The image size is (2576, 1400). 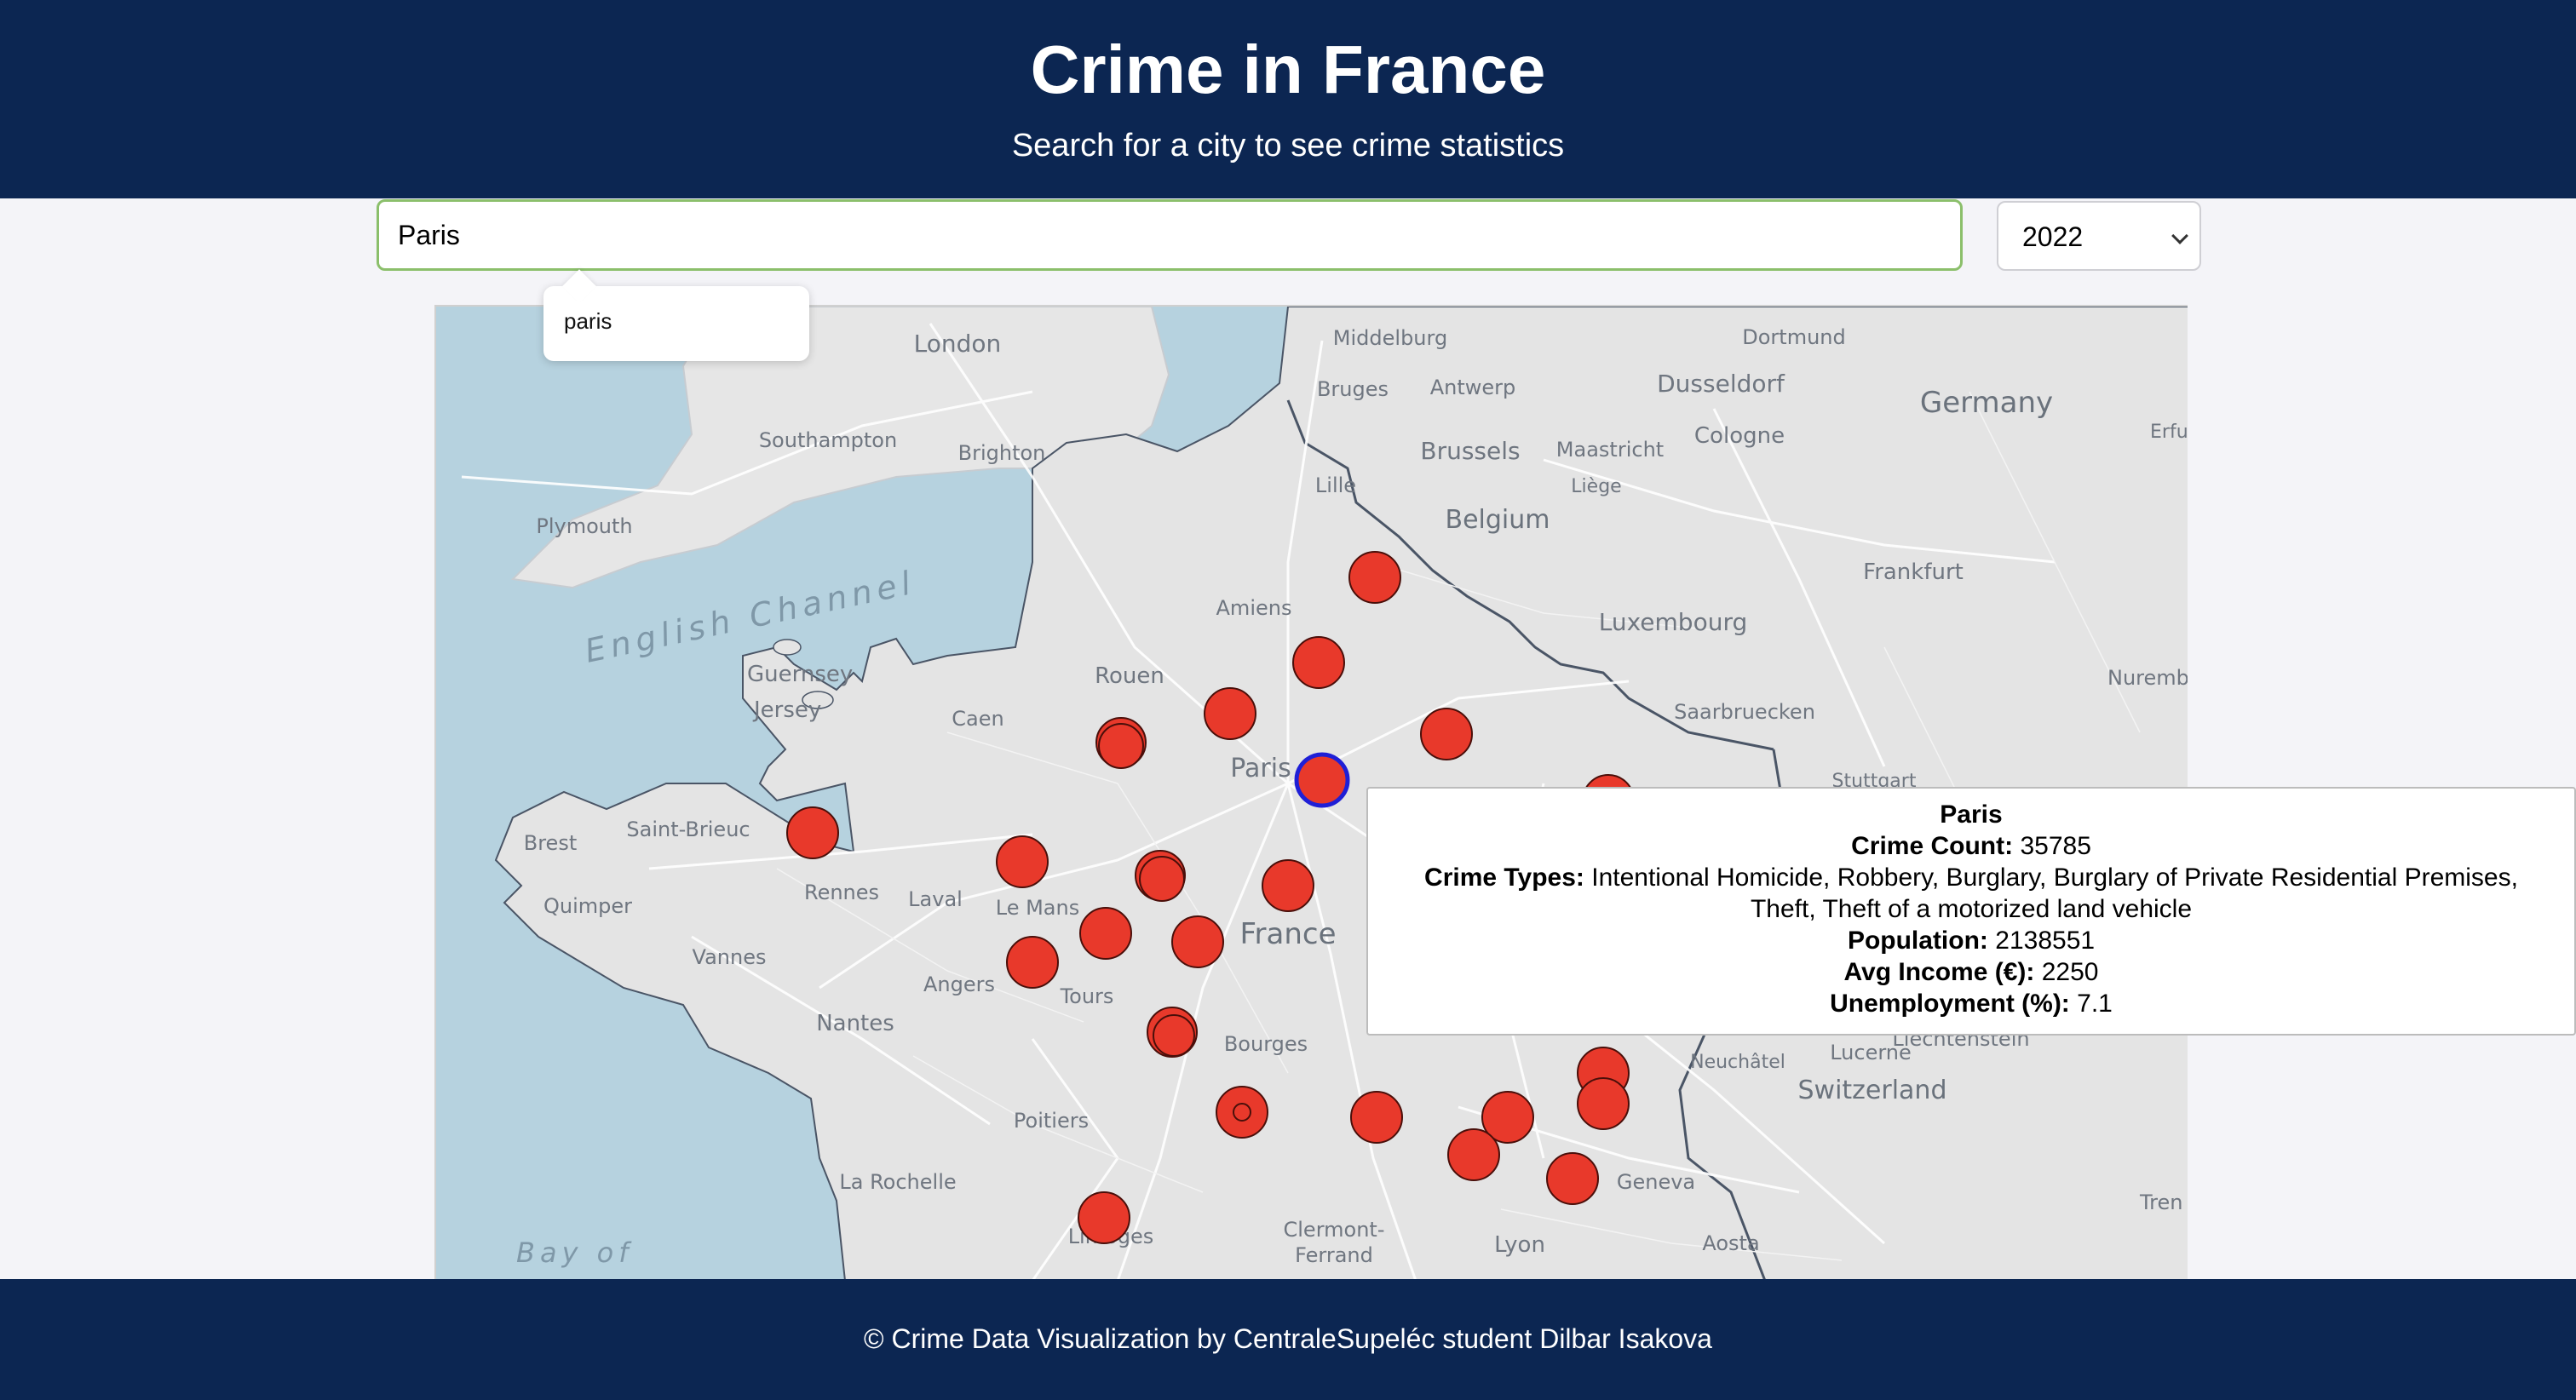 I want to click on map-label-plymouth: Plymouth, so click(x=584, y=526).